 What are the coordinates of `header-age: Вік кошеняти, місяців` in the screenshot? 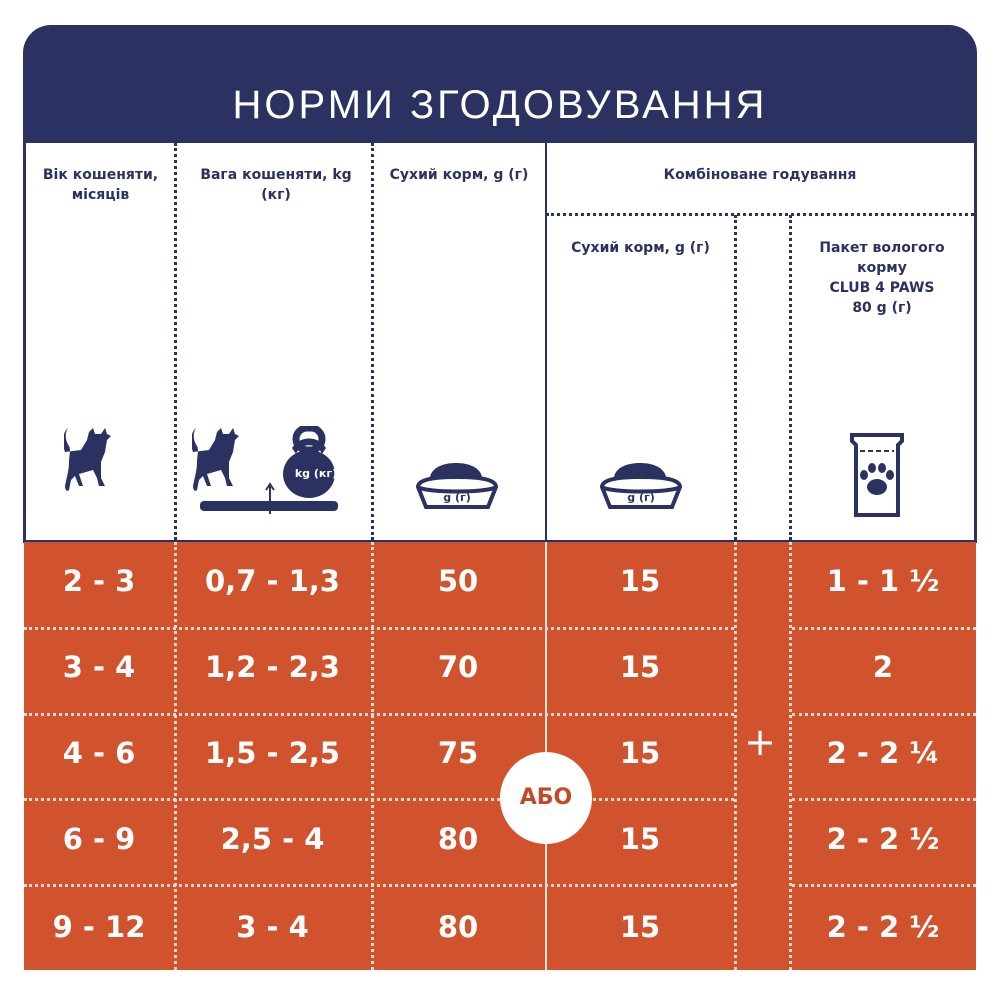 It's located at (100, 185).